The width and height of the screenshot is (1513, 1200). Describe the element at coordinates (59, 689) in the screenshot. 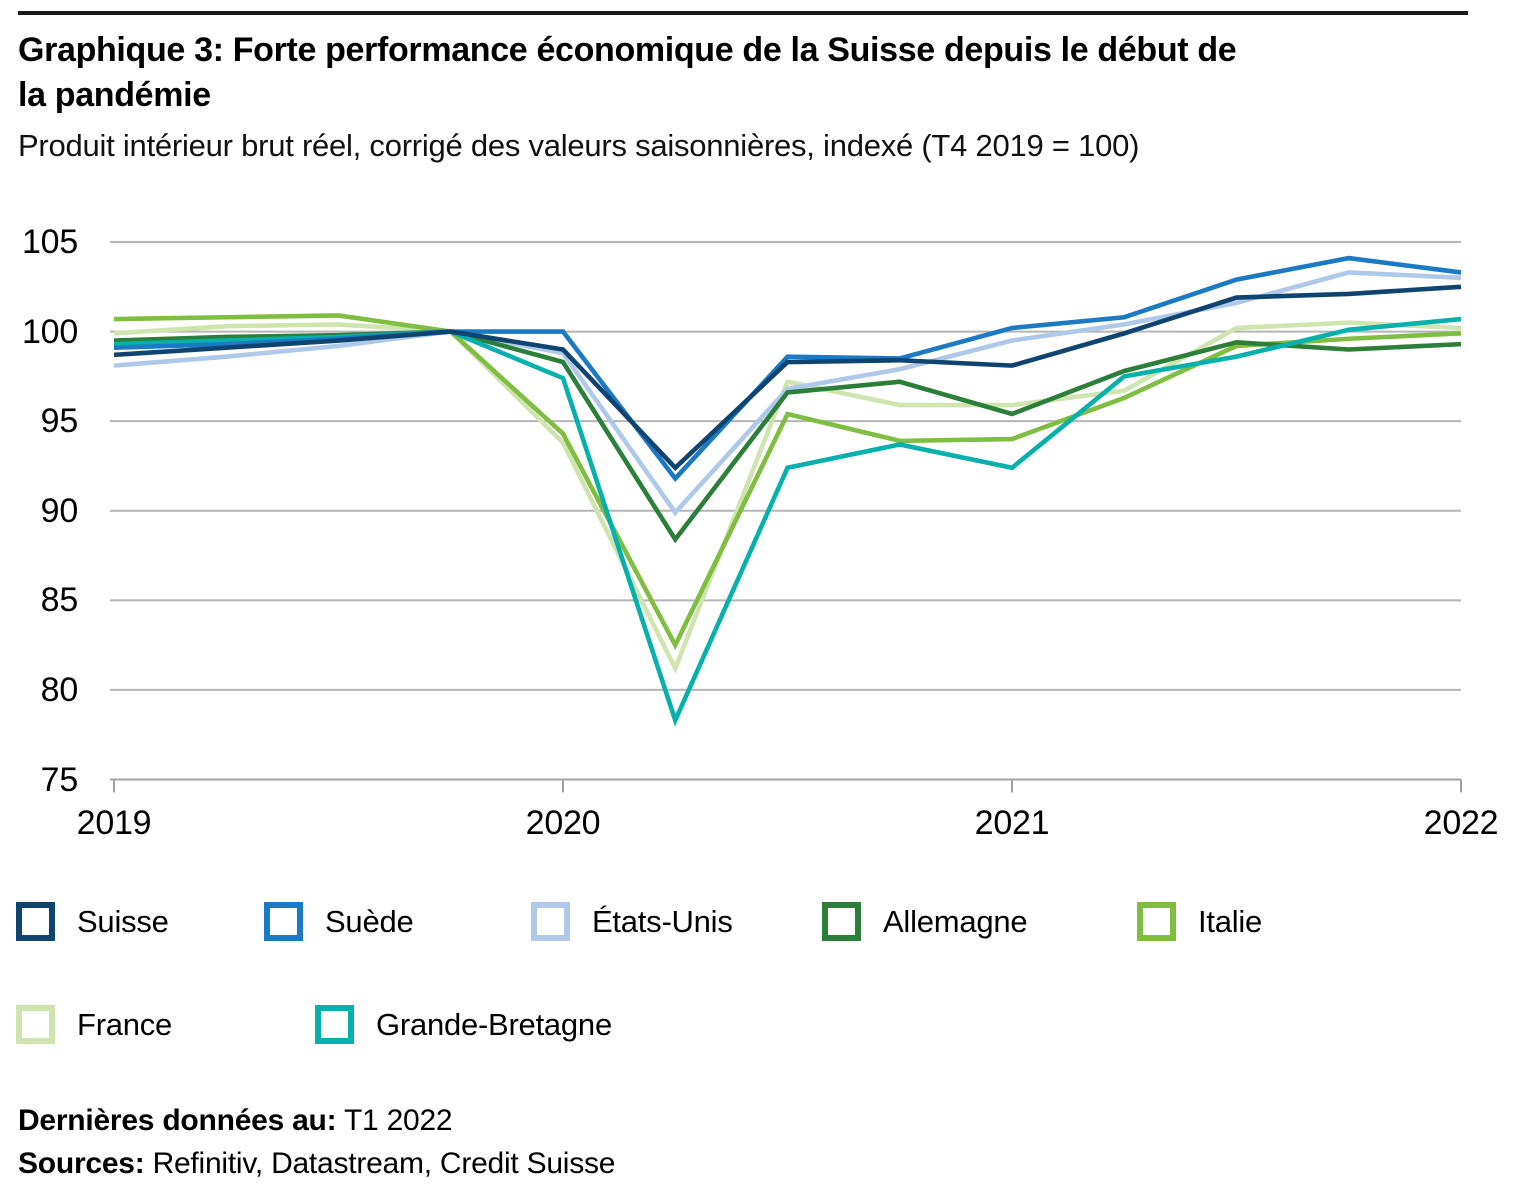

I see `y-tick-label-80: 80` at that location.